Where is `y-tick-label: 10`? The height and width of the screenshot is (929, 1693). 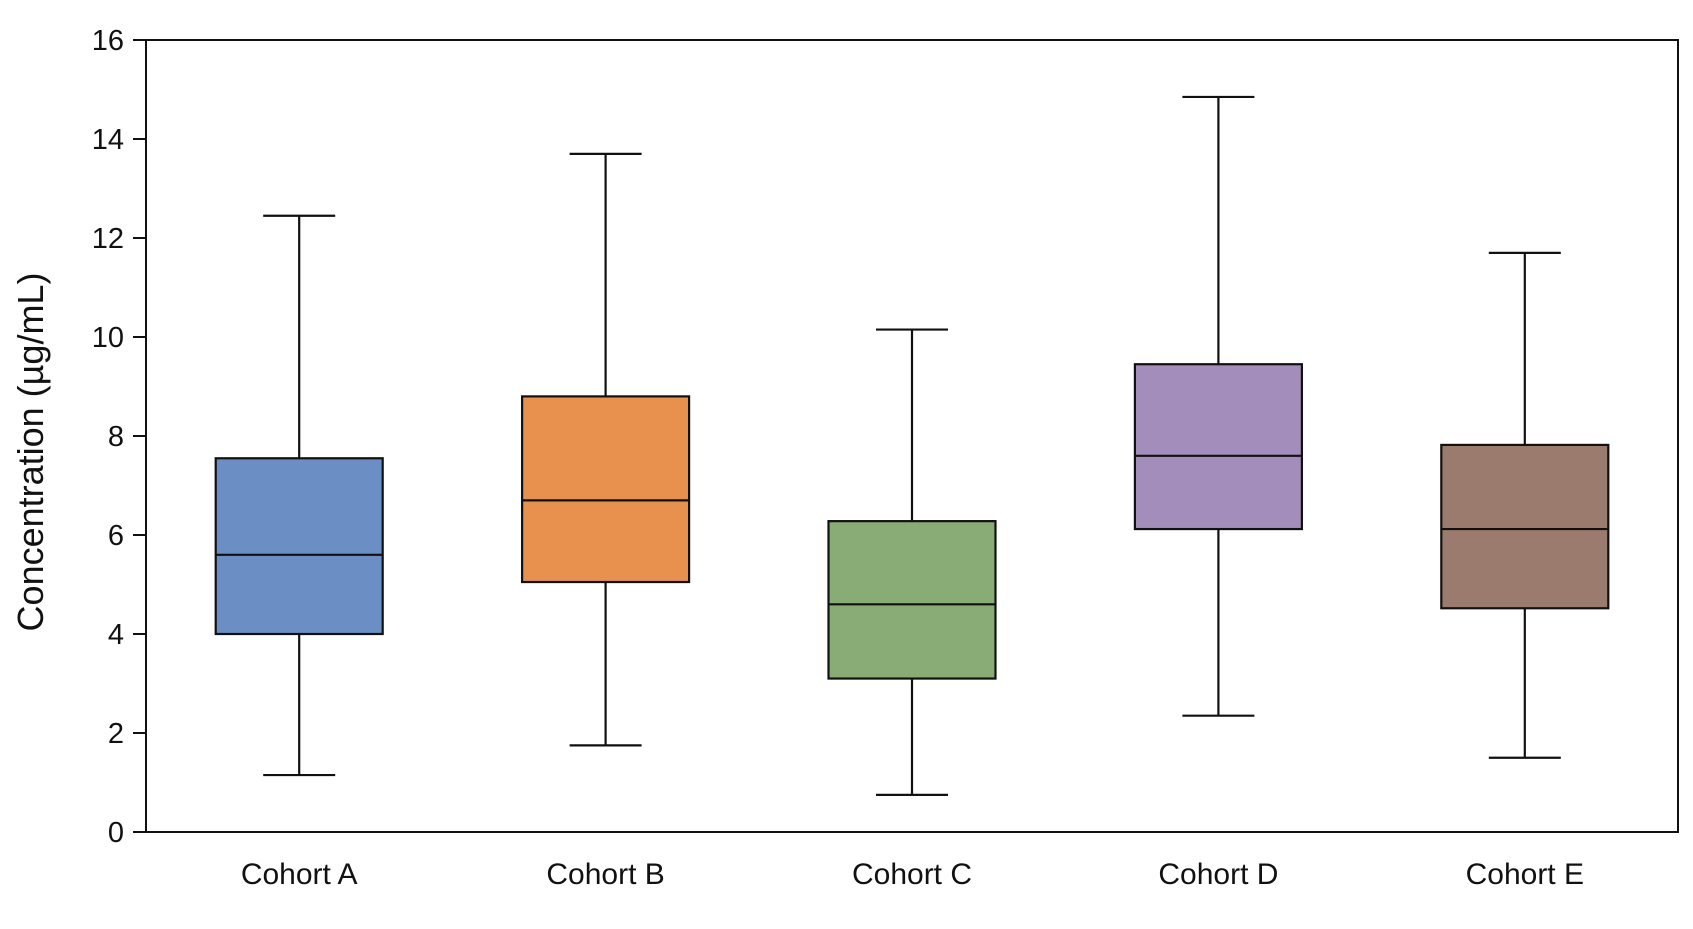
y-tick-label: 10 is located at coordinates (108, 338).